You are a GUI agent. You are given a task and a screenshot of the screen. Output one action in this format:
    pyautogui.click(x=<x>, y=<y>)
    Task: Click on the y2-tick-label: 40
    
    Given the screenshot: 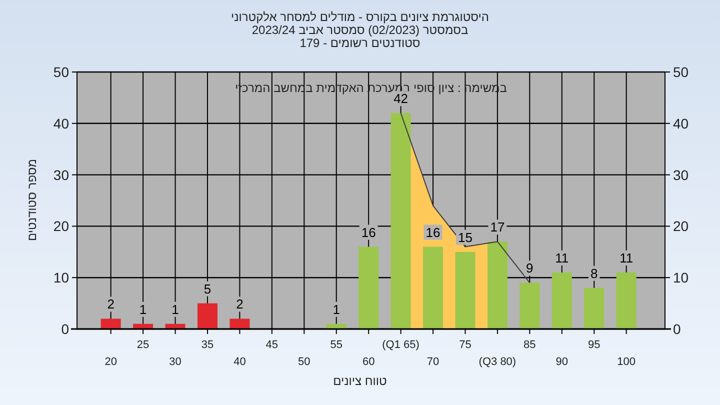 What is the action you would take?
    pyautogui.click(x=681, y=123)
    